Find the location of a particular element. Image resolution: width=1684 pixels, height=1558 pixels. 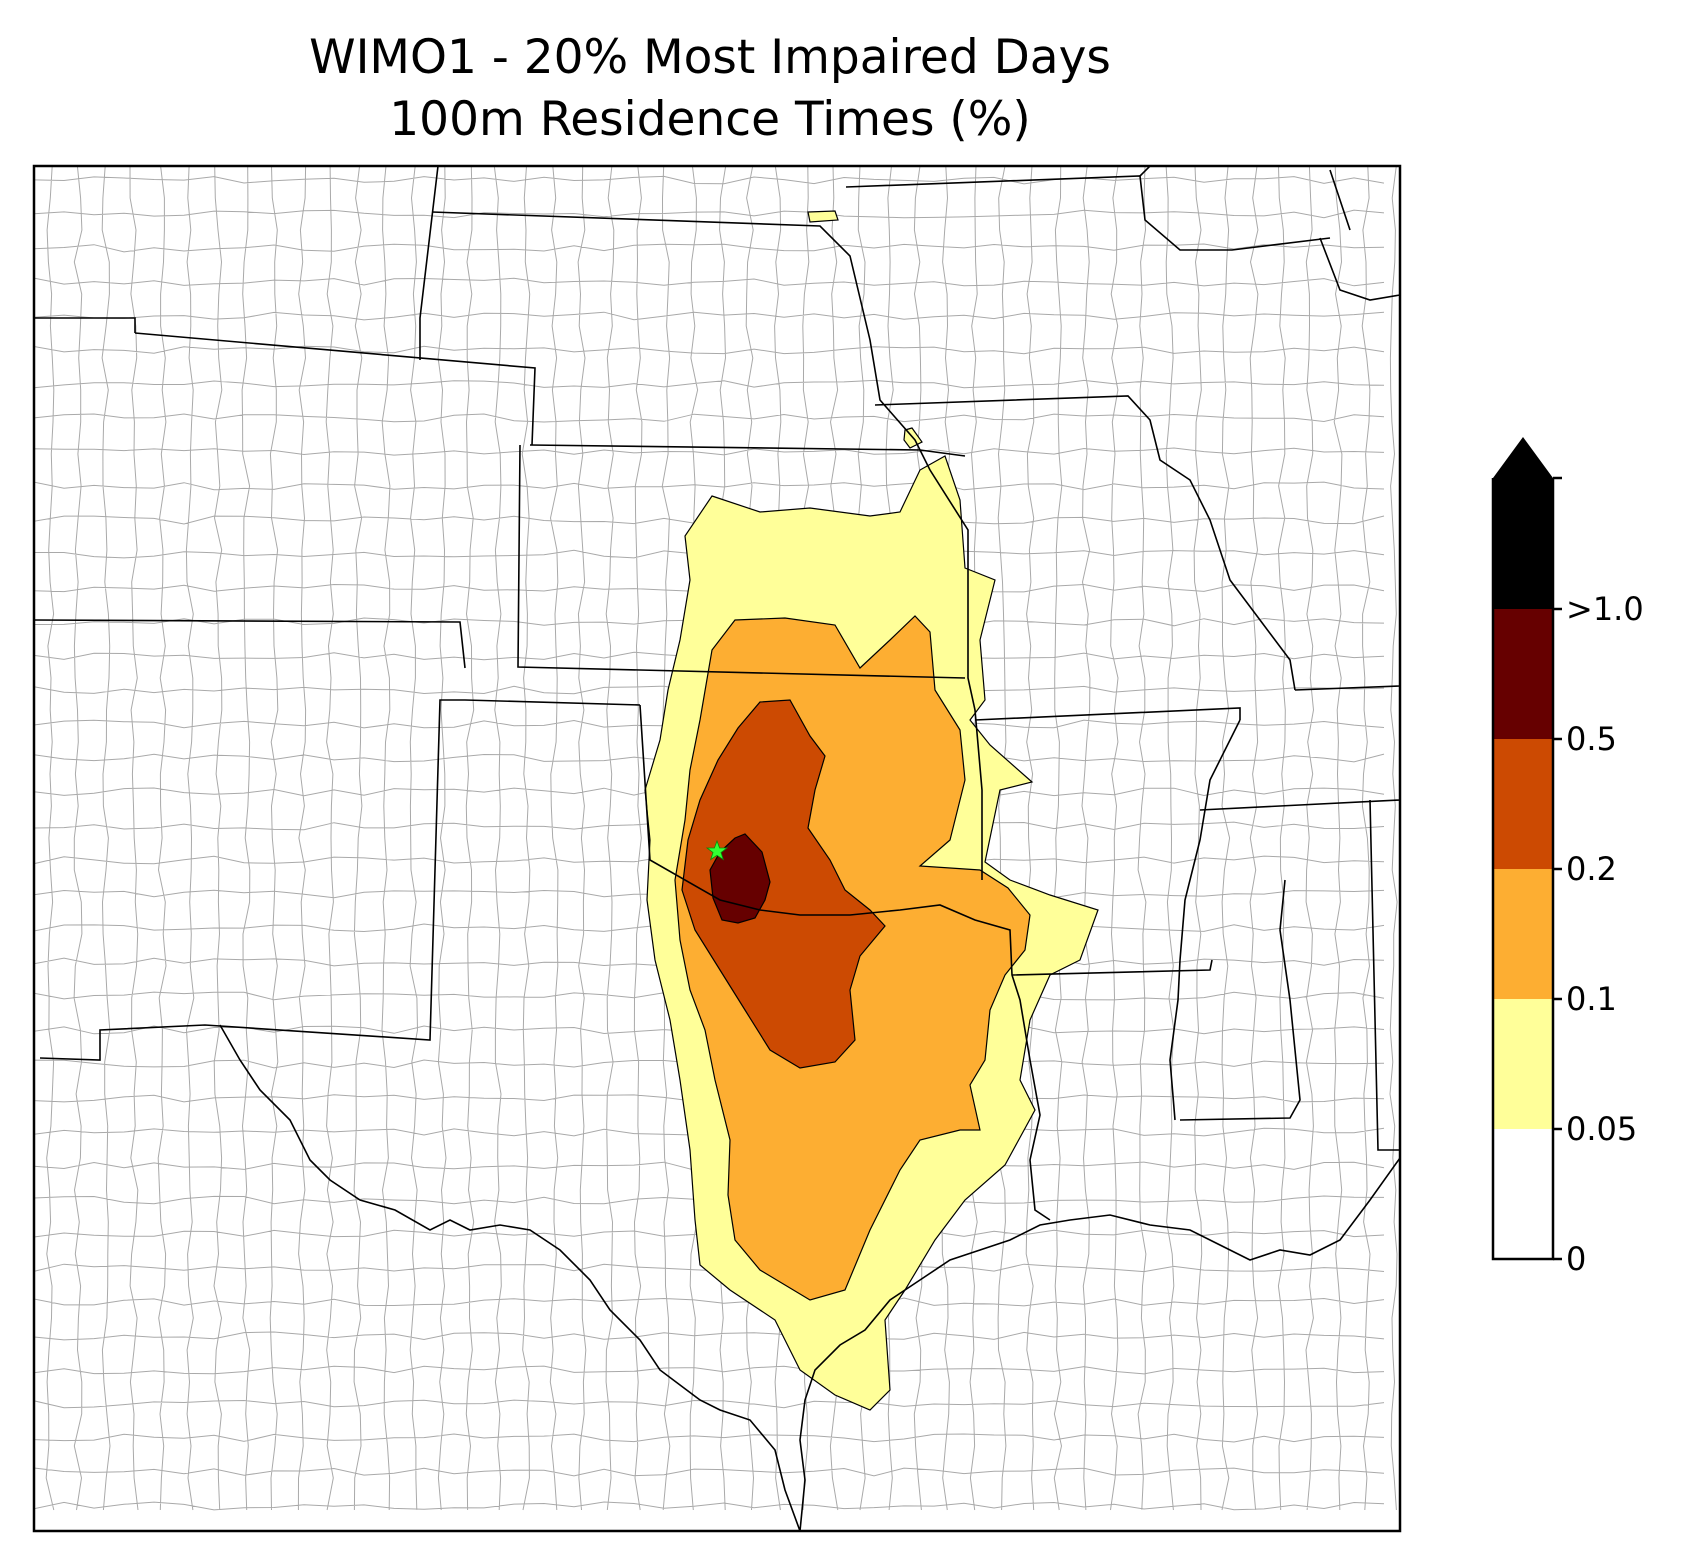

contour-0.2-0.5 is located at coordinates (783, 884).